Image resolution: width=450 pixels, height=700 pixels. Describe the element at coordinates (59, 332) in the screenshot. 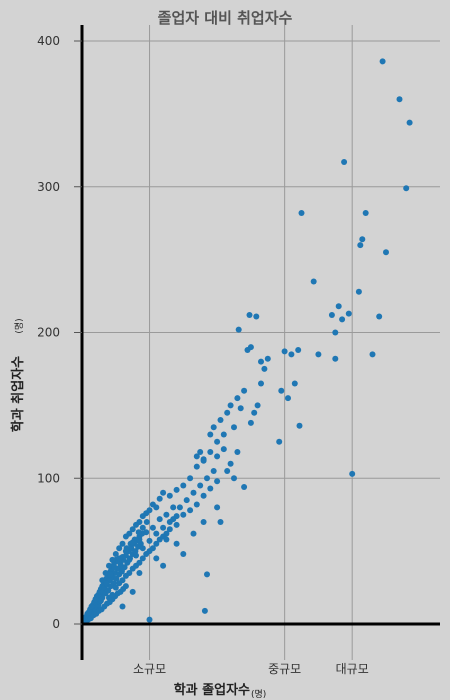

I see `y-tick-labels: 0 100 200 300 400` at that location.